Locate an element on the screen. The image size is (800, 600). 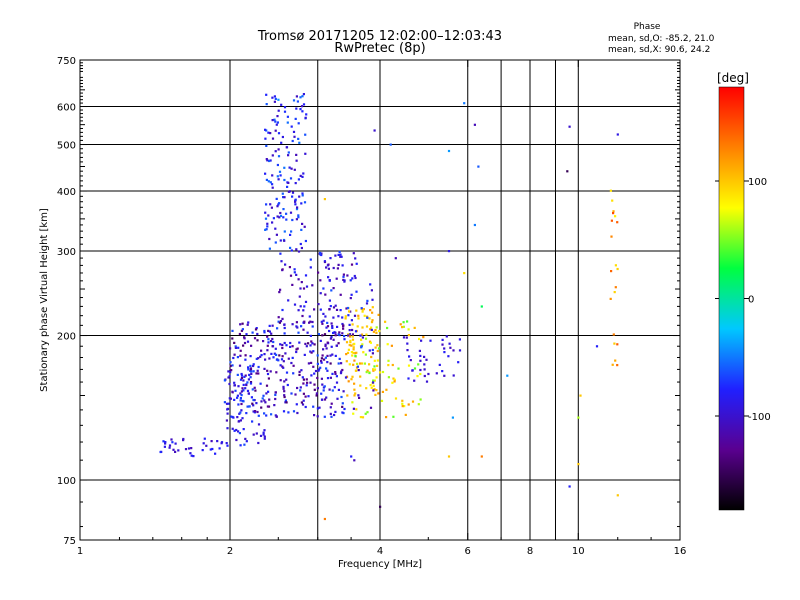
y-tick-label: 600 is located at coordinates (66, 108).